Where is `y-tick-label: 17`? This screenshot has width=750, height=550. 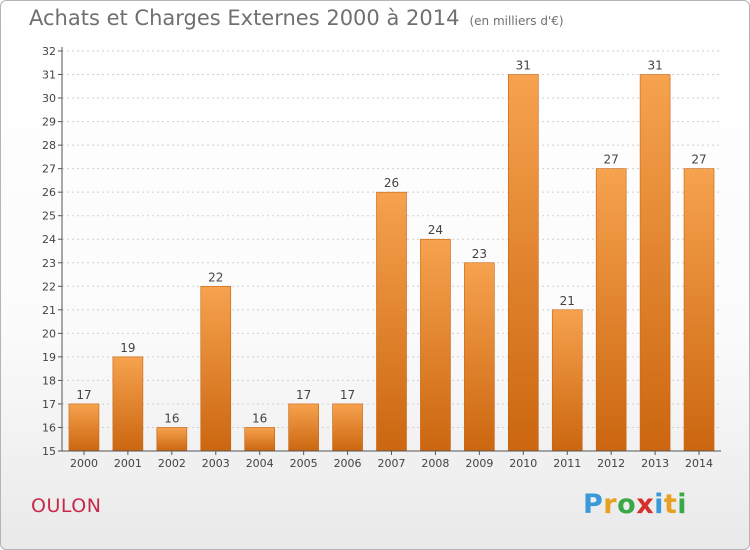 y-tick-label: 17 is located at coordinates (49, 404).